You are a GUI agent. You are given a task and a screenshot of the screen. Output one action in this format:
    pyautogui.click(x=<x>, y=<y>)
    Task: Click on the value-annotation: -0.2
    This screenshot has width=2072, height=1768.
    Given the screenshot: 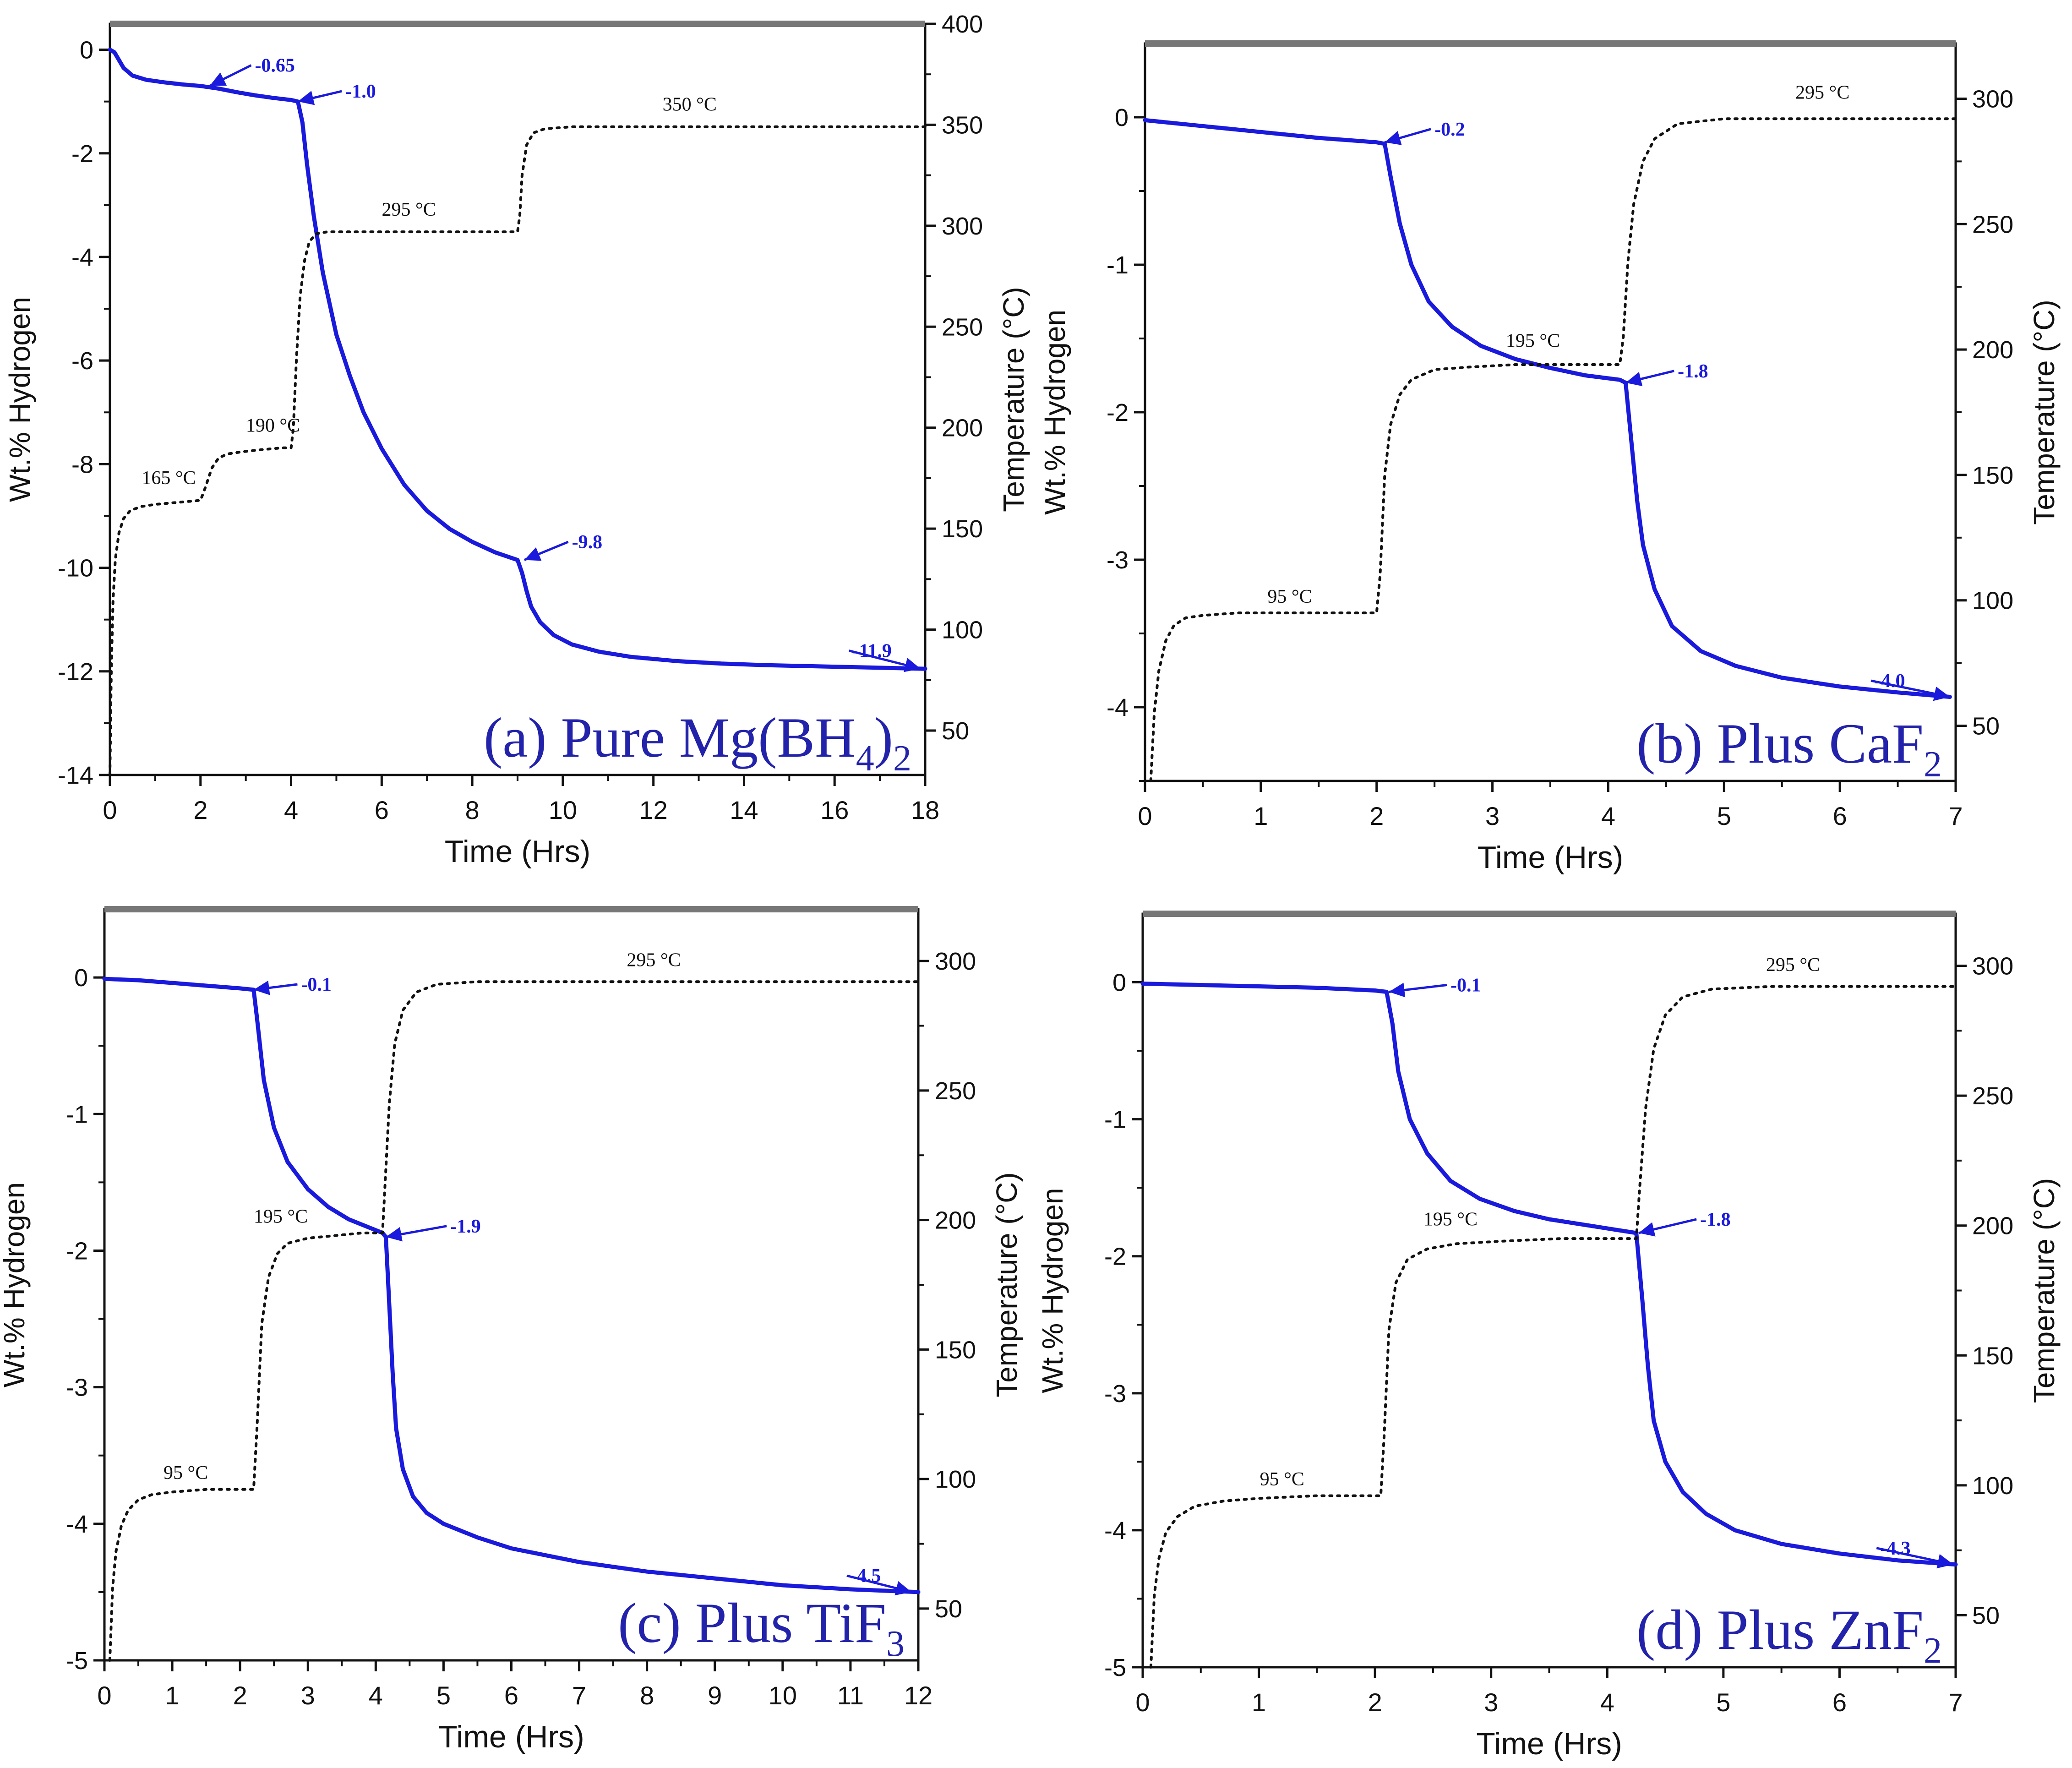 What is the action you would take?
    pyautogui.click(x=1449, y=129)
    